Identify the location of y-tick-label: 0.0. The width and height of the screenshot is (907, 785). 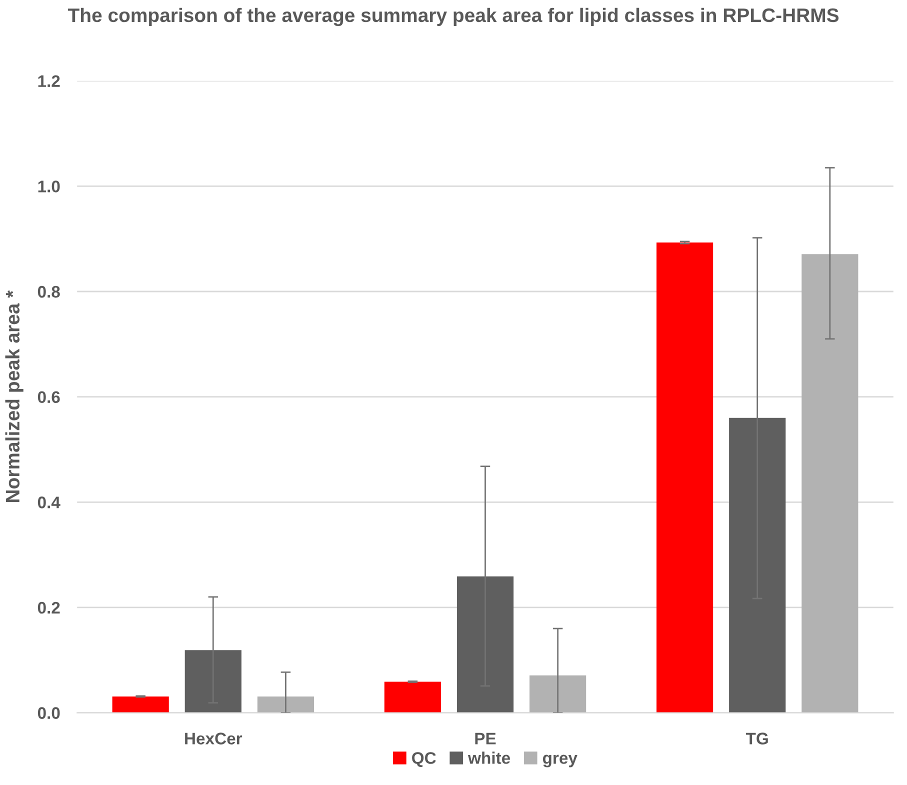
(49, 713).